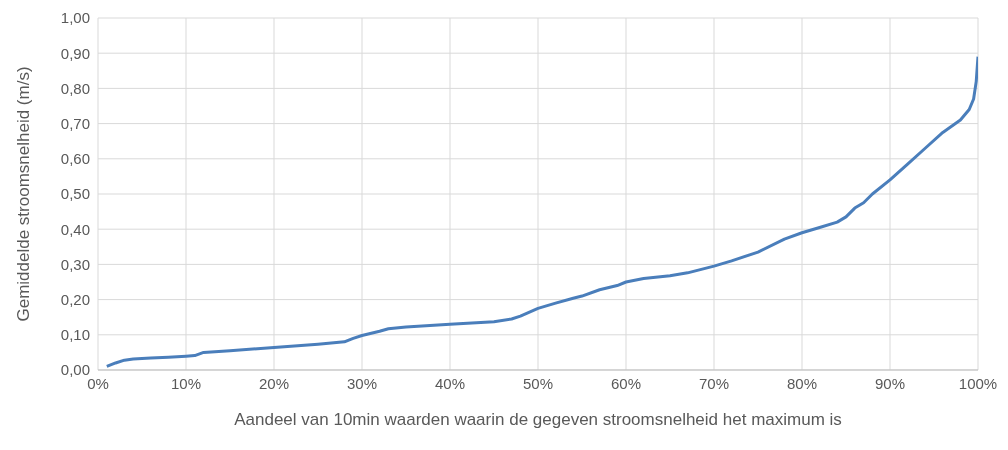 This screenshot has width=1008, height=450. I want to click on x-tick-label: 50%, so click(538, 383).